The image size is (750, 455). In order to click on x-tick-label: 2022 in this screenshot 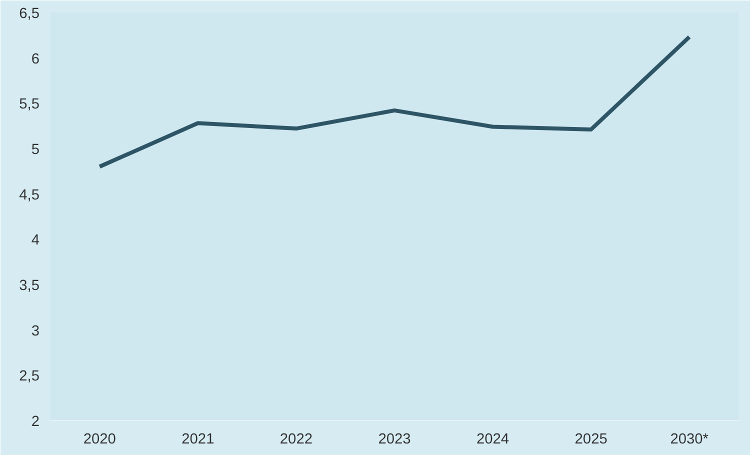, I will do `click(296, 440)`.